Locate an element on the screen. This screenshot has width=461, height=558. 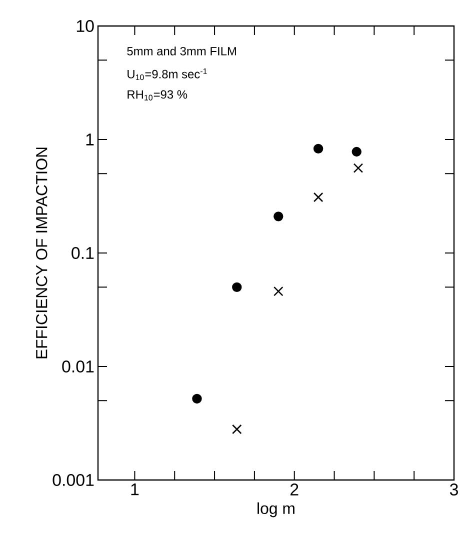
x-axis-title: log m is located at coordinates (276, 510).